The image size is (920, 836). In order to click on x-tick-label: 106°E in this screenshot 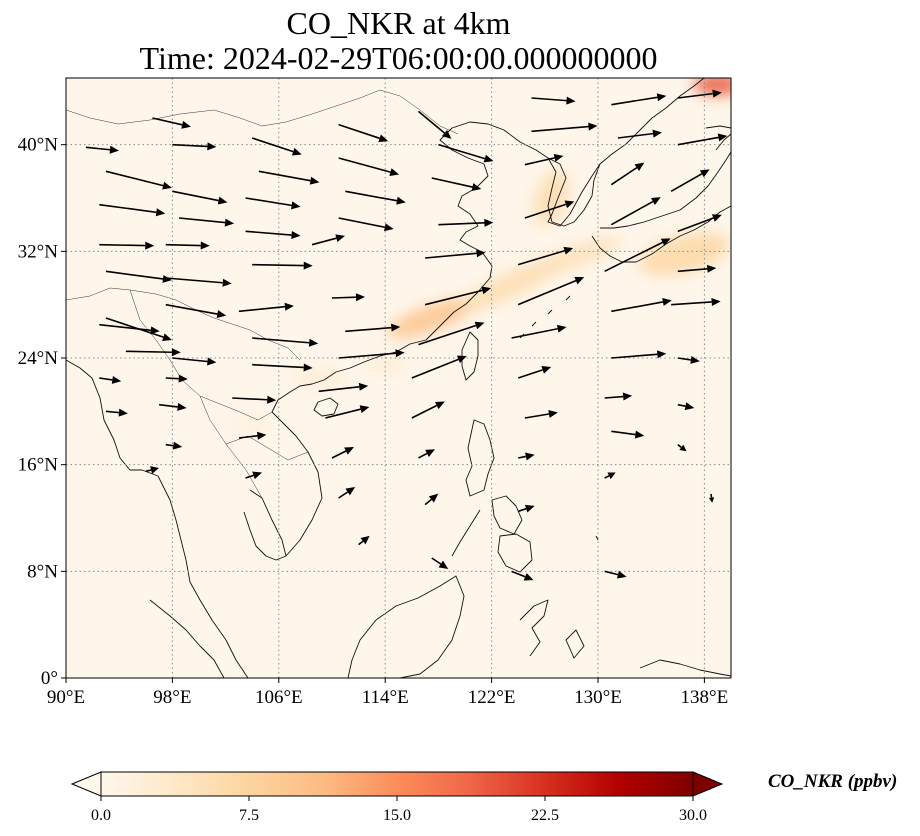, I will do `click(279, 697)`.